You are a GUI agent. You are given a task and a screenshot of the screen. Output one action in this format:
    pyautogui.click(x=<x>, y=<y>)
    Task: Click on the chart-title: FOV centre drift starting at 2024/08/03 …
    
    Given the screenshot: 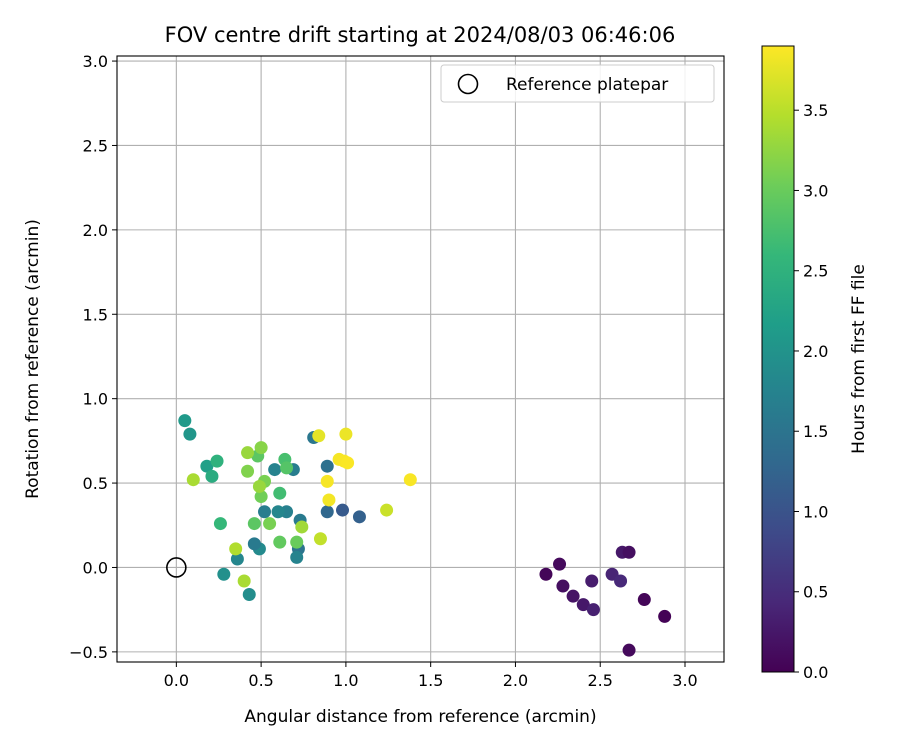 What is the action you would take?
    pyautogui.click(x=420, y=35)
    